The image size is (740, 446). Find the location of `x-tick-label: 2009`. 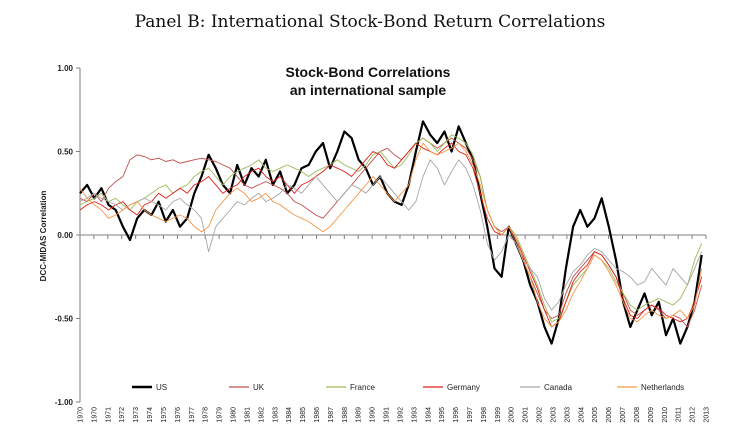

x-tick-label: 2009 is located at coordinates (651, 415).